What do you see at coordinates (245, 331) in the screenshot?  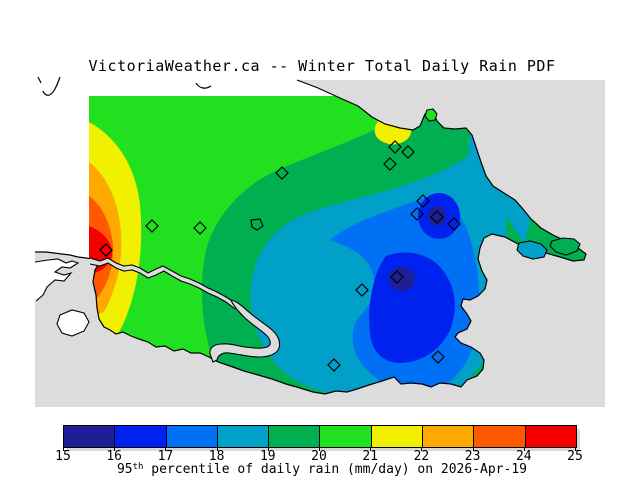 I see `harbour` at bounding box center [245, 331].